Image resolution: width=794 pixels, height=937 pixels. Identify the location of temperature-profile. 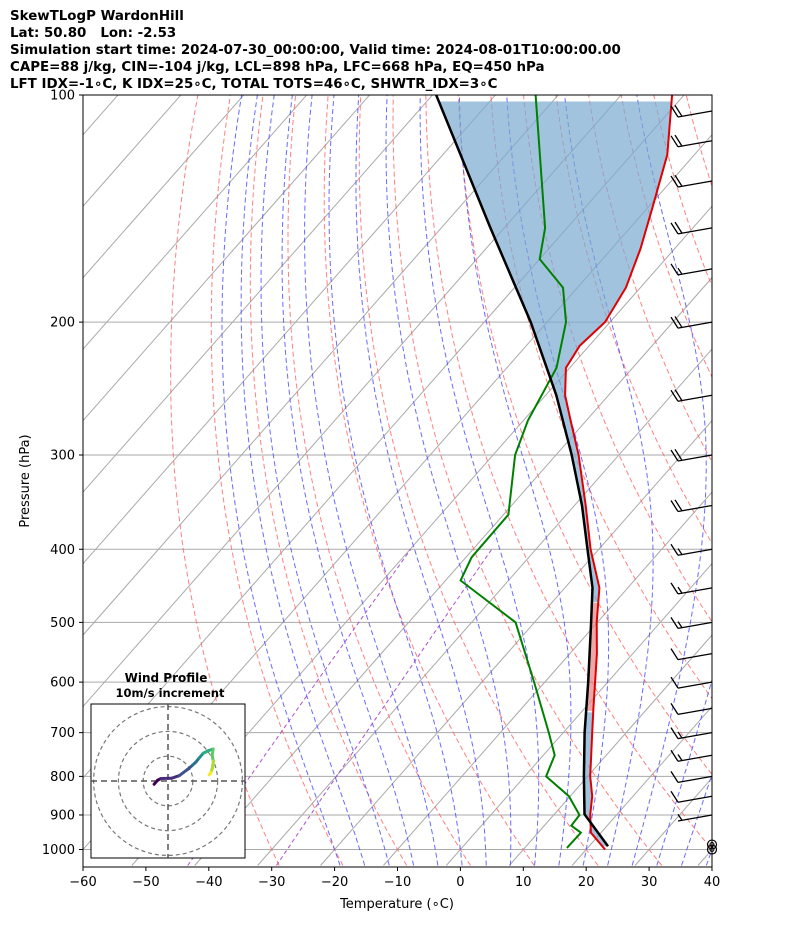
(619, 473).